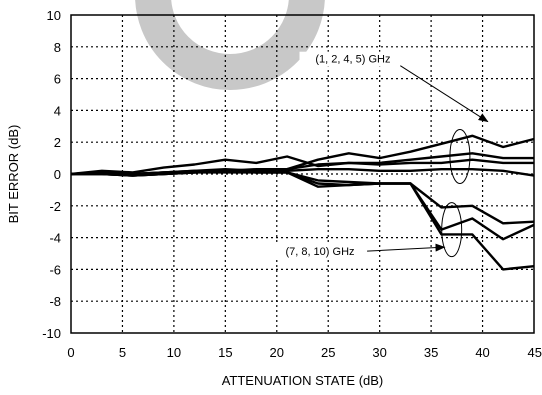 The height and width of the screenshot is (395, 542). I want to click on y-tick-label: -10, so click(51, 333).